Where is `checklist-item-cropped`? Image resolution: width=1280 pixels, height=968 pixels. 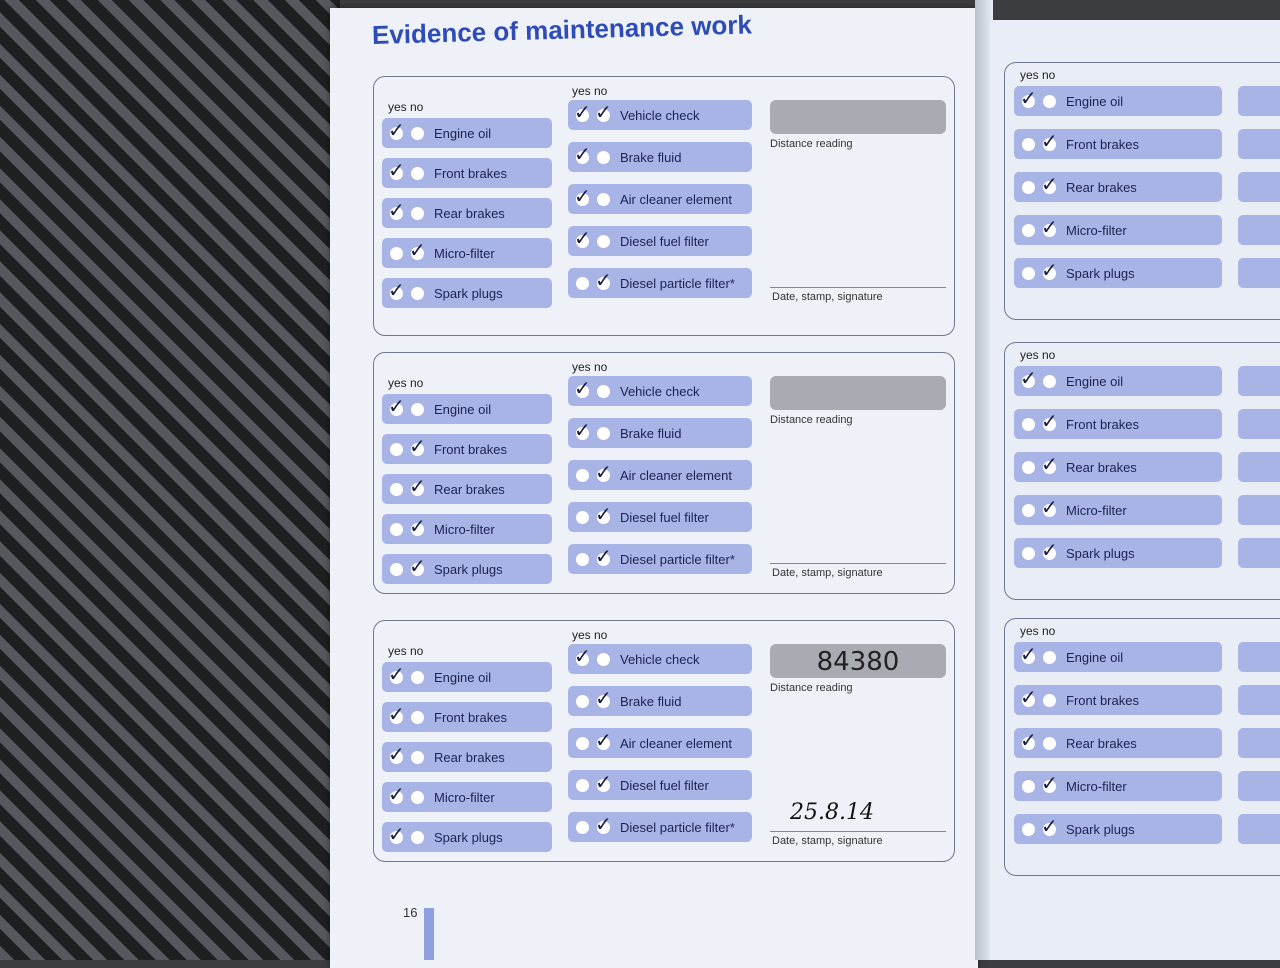 checklist-item-cropped is located at coordinates (1259, 424).